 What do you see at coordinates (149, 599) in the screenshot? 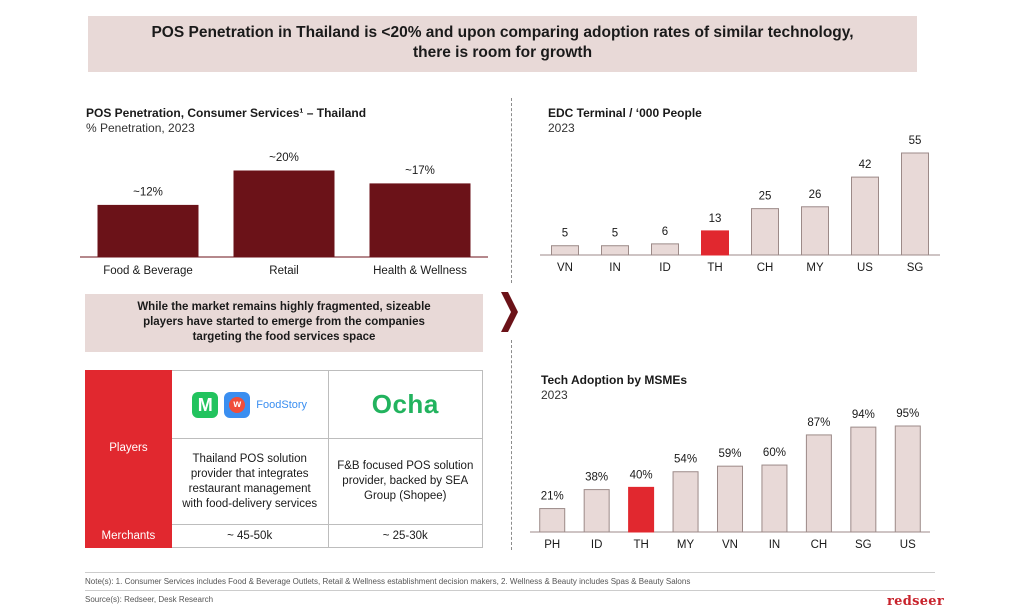
I see `source-note: Source(s): Redseer, Desk Research` at bounding box center [149, 599].